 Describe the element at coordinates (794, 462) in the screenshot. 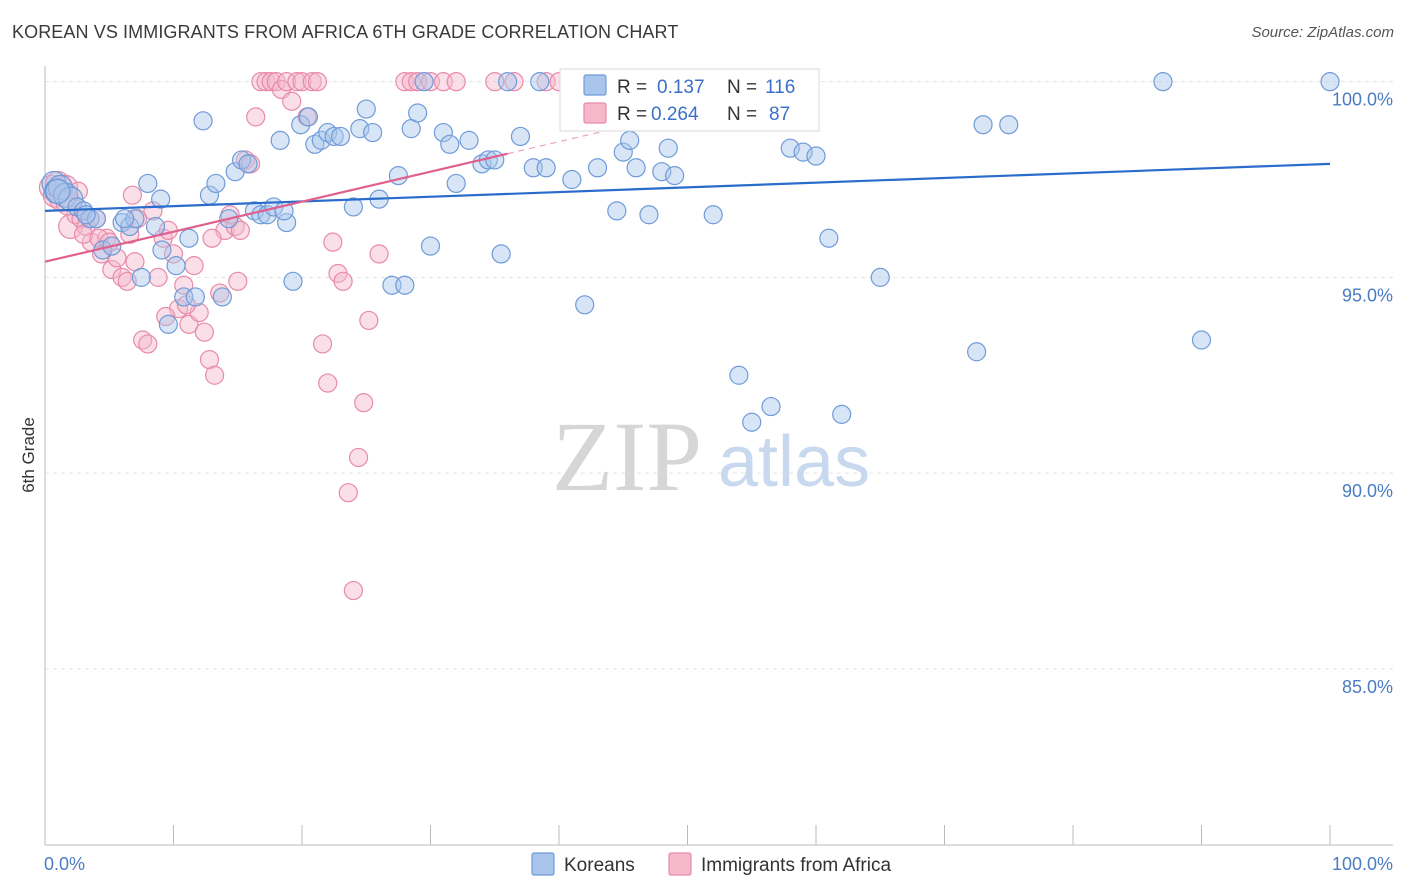

I see `watermark-atlas: atlas` at that location.